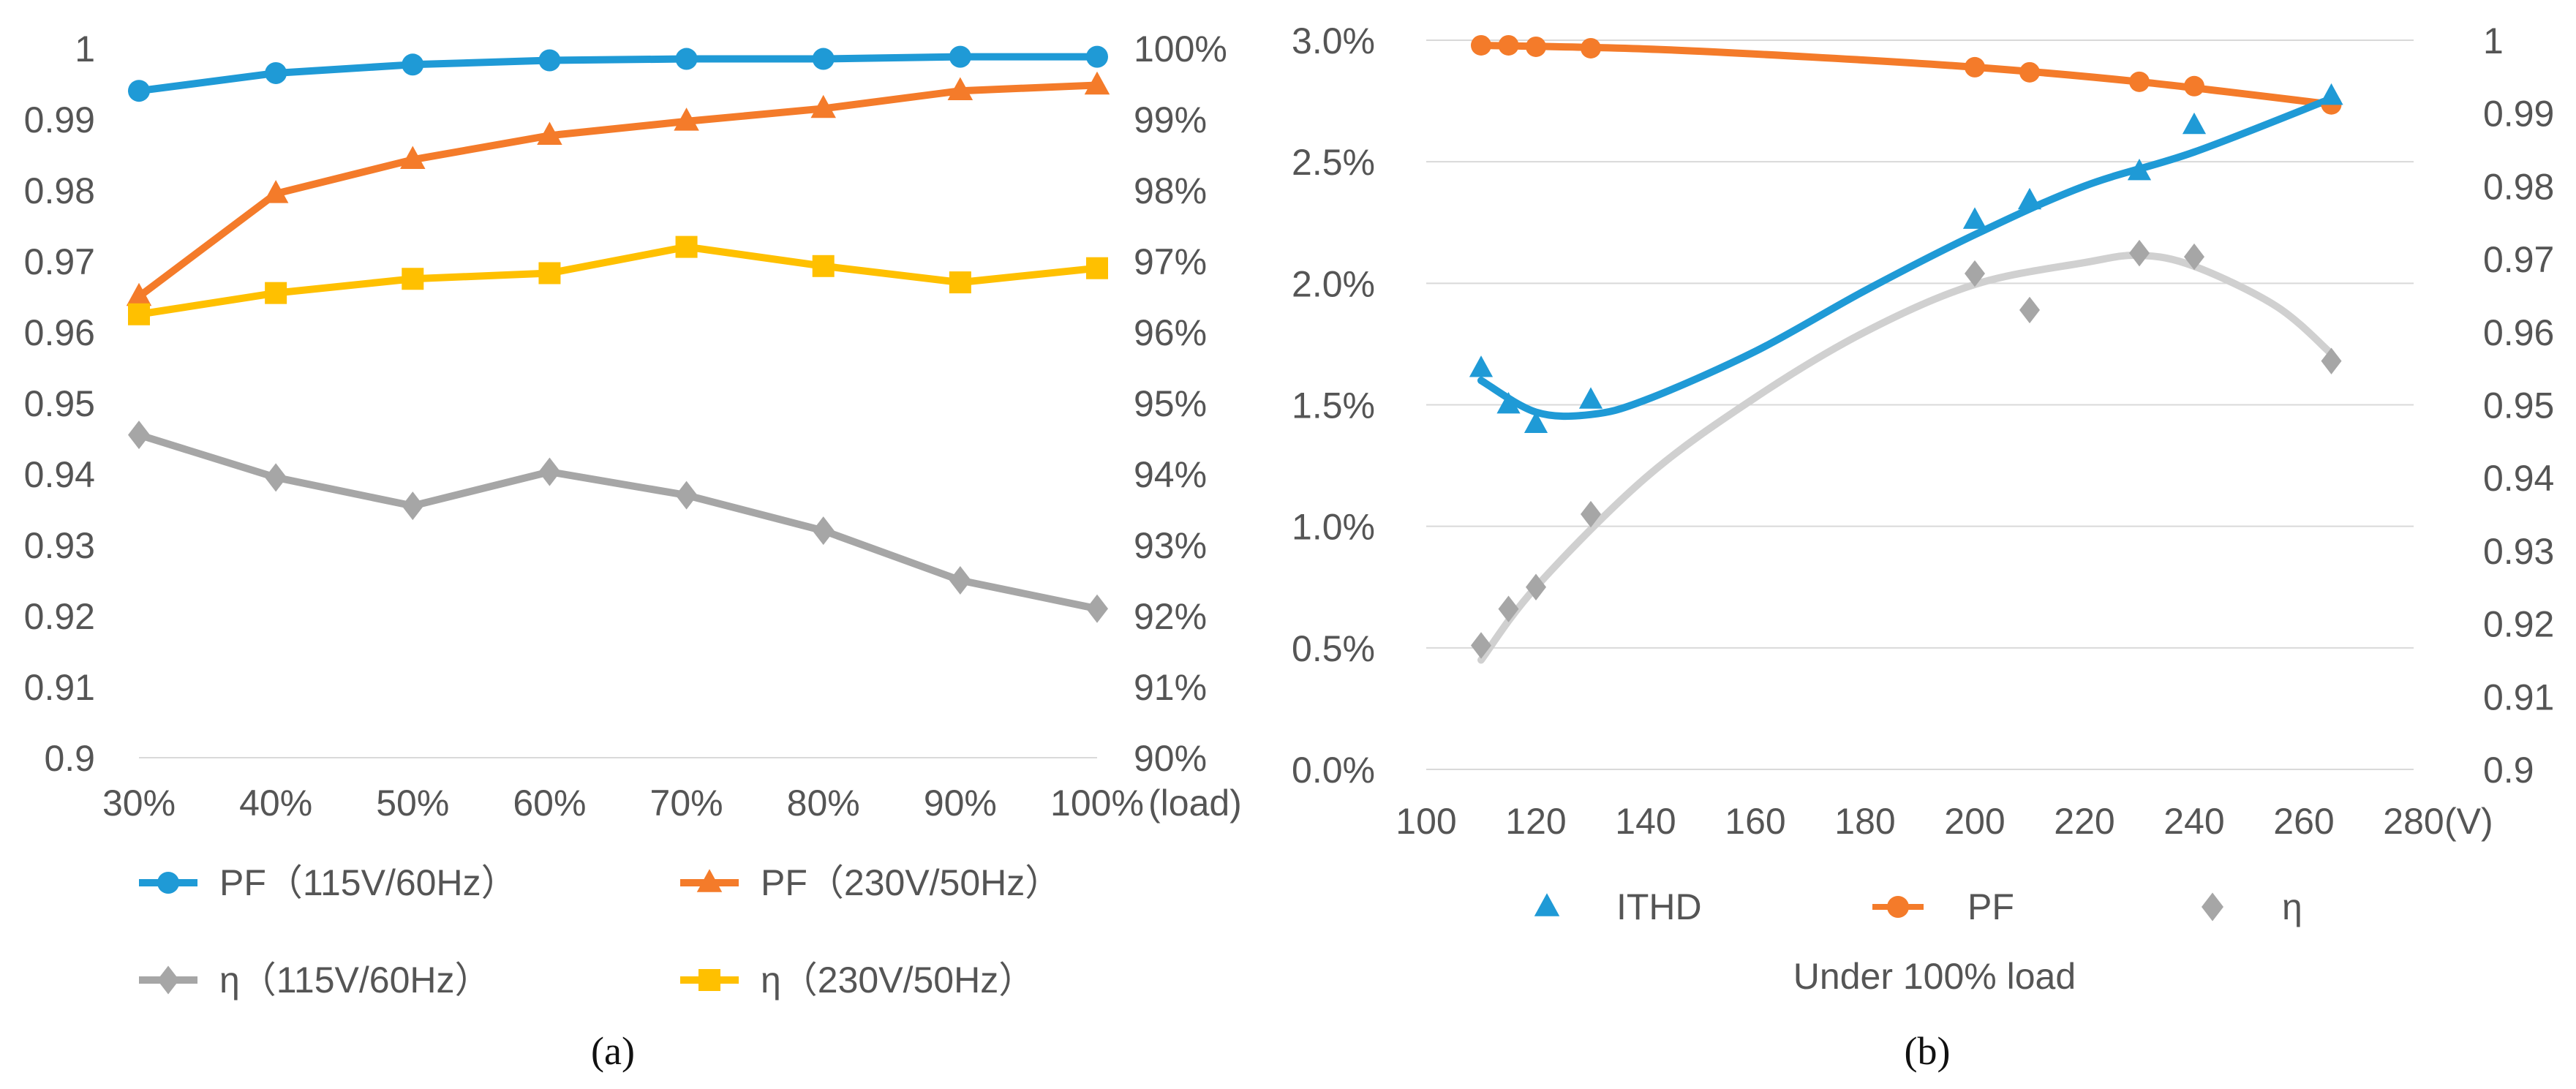 This screenshot has height=1089, width=2576. Describe the element at coordinates (1426, 822) in the screenshot. I see `b-x-tick-label: 100` at that location.